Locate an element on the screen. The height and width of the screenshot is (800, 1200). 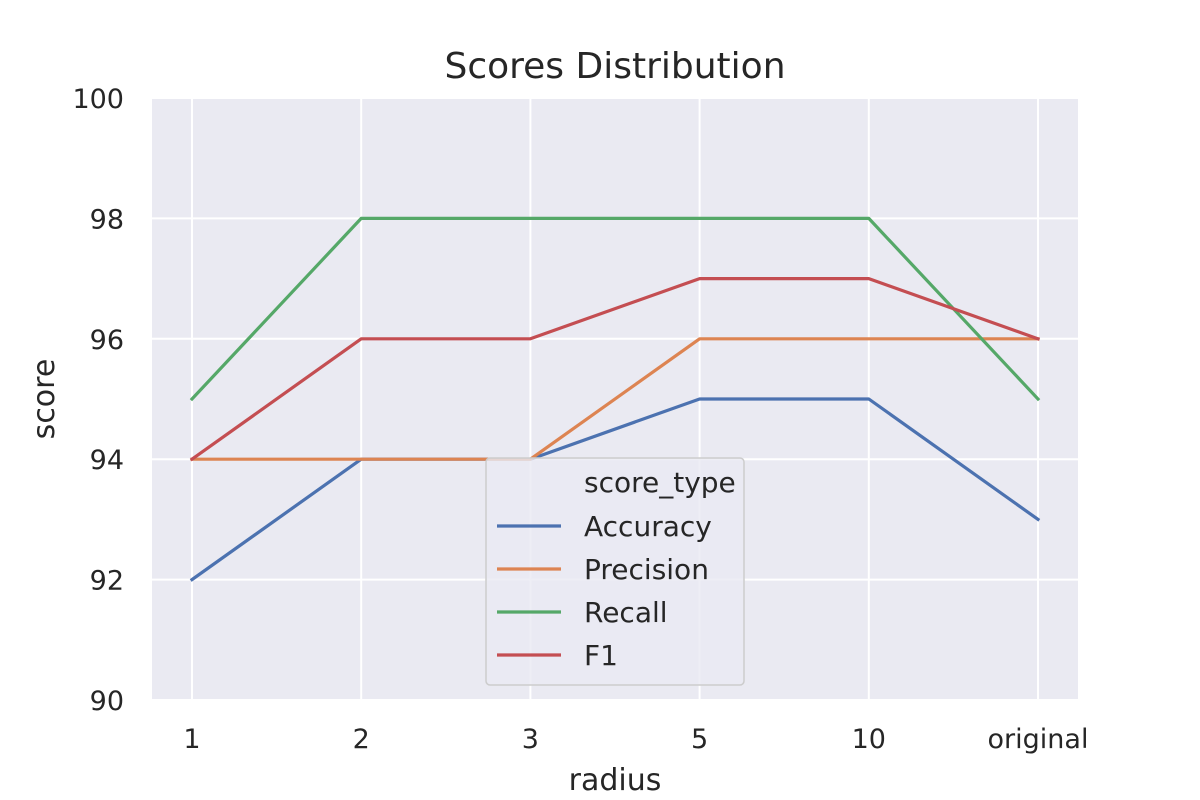
y-tick-label: 100 is located at coordinates (98, 99).